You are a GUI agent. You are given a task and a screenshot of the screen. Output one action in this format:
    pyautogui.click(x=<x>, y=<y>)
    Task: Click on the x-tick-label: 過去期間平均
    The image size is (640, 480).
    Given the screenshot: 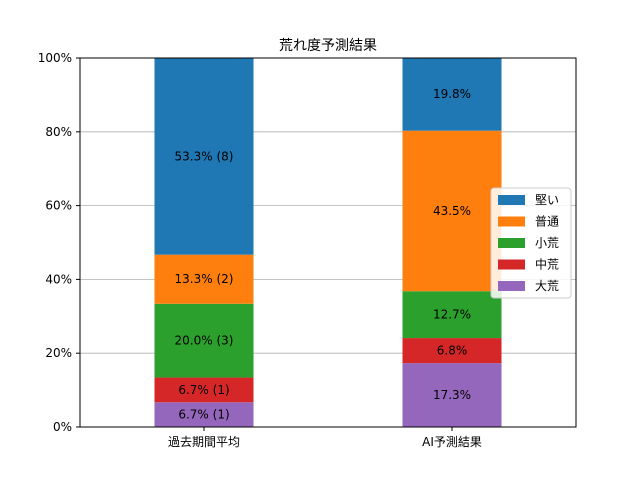 What is the action you would take?
    pyautogui.click(x=204, y=442)
    